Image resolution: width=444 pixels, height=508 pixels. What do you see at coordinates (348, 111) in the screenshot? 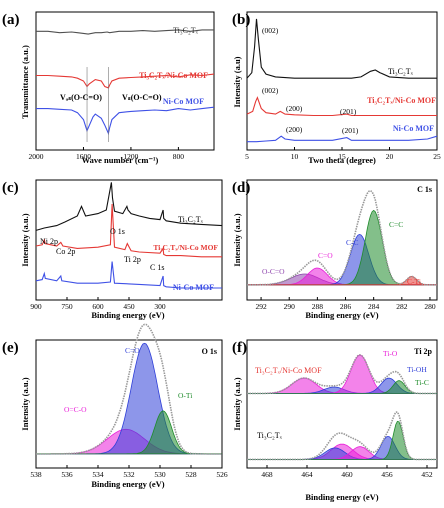
I see `panel-b-peak-201-a: (201)` at bounding box center [348, 111].